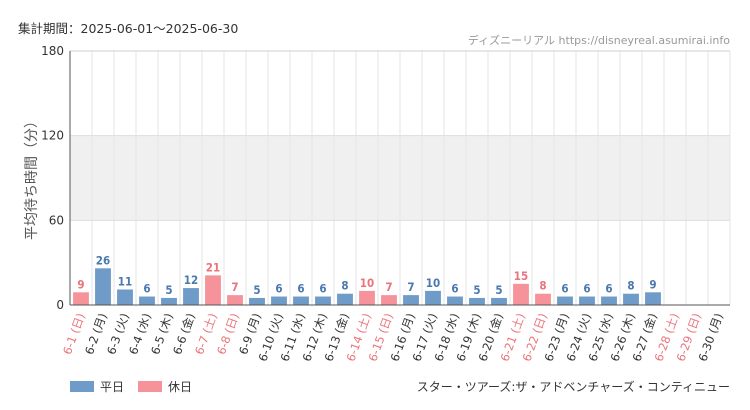 Image resolution: width=750 pixels, height=410 pixels. What do you see at coordinates (112, 387) in the screenshot?
I see `legend-label-weekday: 平日` at bounding box center [112, 387].